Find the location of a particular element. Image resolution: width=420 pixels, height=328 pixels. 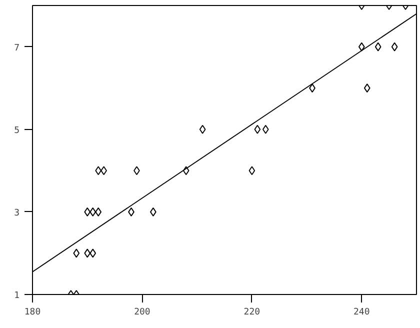

x-tick-label: 240 is located at coordinates (362, 313).